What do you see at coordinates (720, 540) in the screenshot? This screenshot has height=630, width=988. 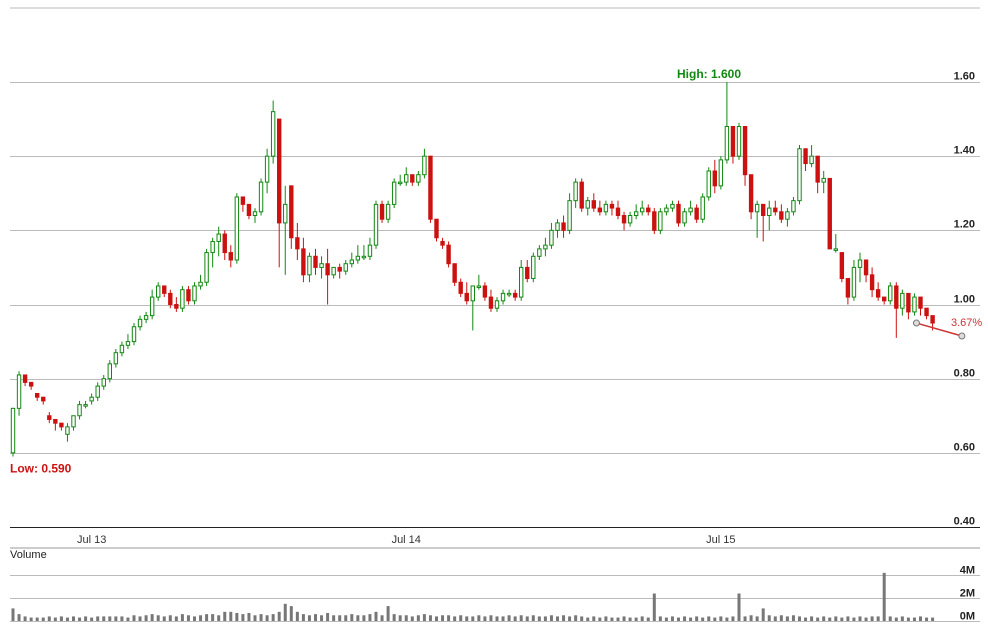 I see `x-tick-label: Jul 15` at bounding box center [720, 540].